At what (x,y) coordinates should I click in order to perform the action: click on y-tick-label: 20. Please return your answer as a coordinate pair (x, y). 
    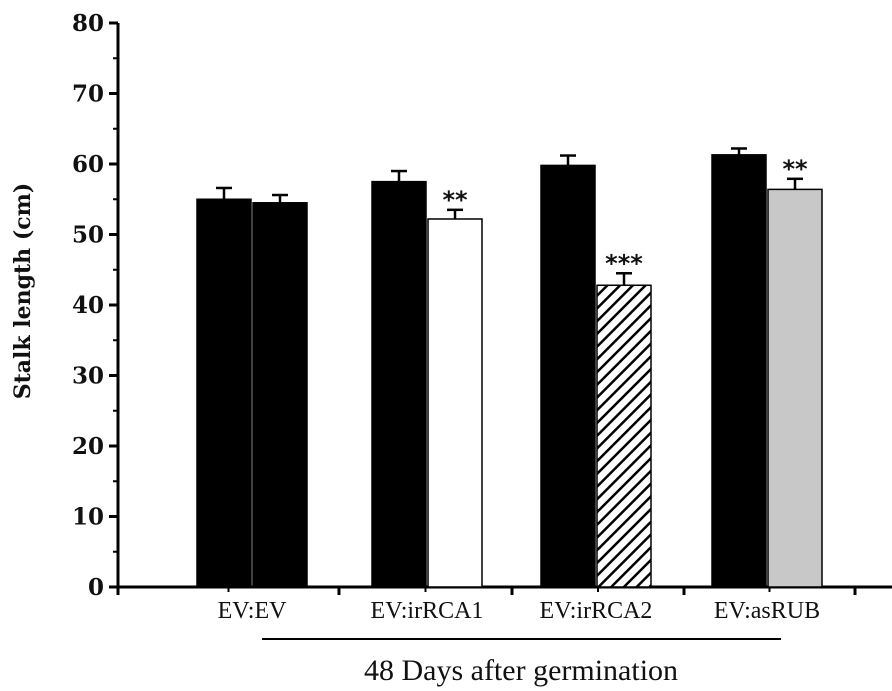
    Looking at the image, I should click on (88, 446).